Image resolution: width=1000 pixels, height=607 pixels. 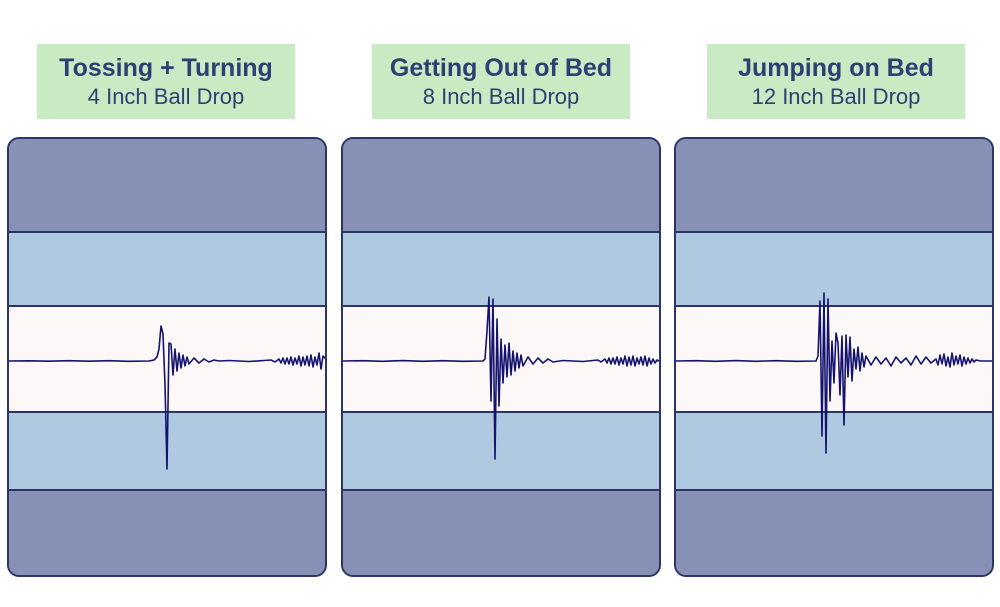 I want to click on chart-2-title: Getting Out of Bed, so click(x=501, y=67).